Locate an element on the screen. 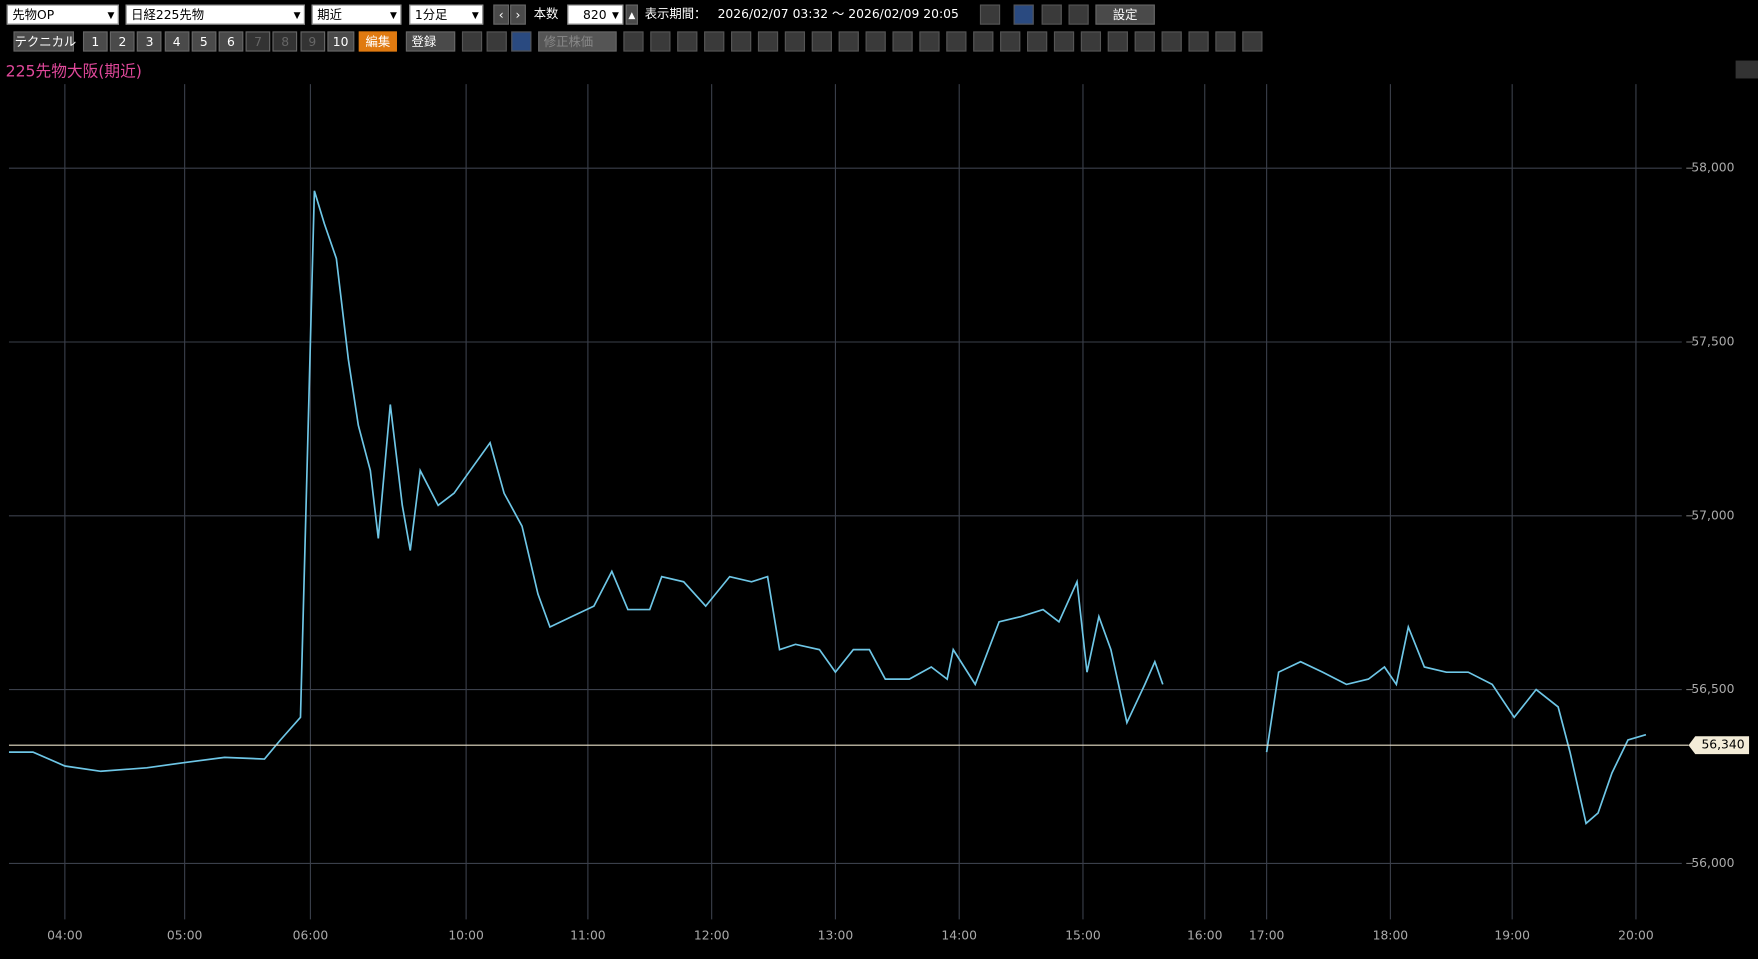 The width and height of the screenshot is (1758, 959). count-label: 本数 is located at coordinates (546, 14).